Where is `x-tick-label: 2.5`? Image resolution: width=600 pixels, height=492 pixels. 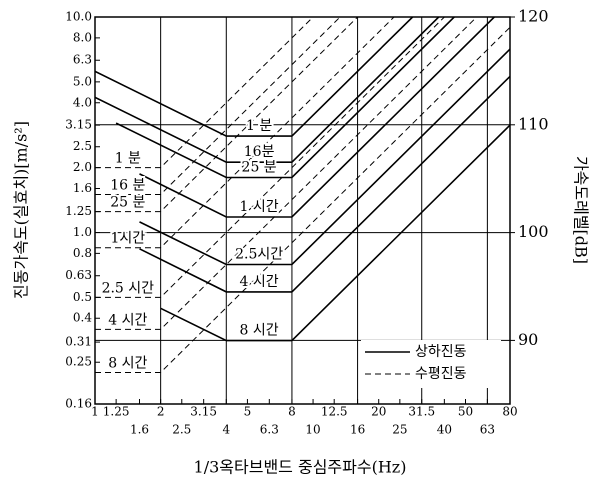 x-tick-label: 2.5 is located at coordinates (181, 430).